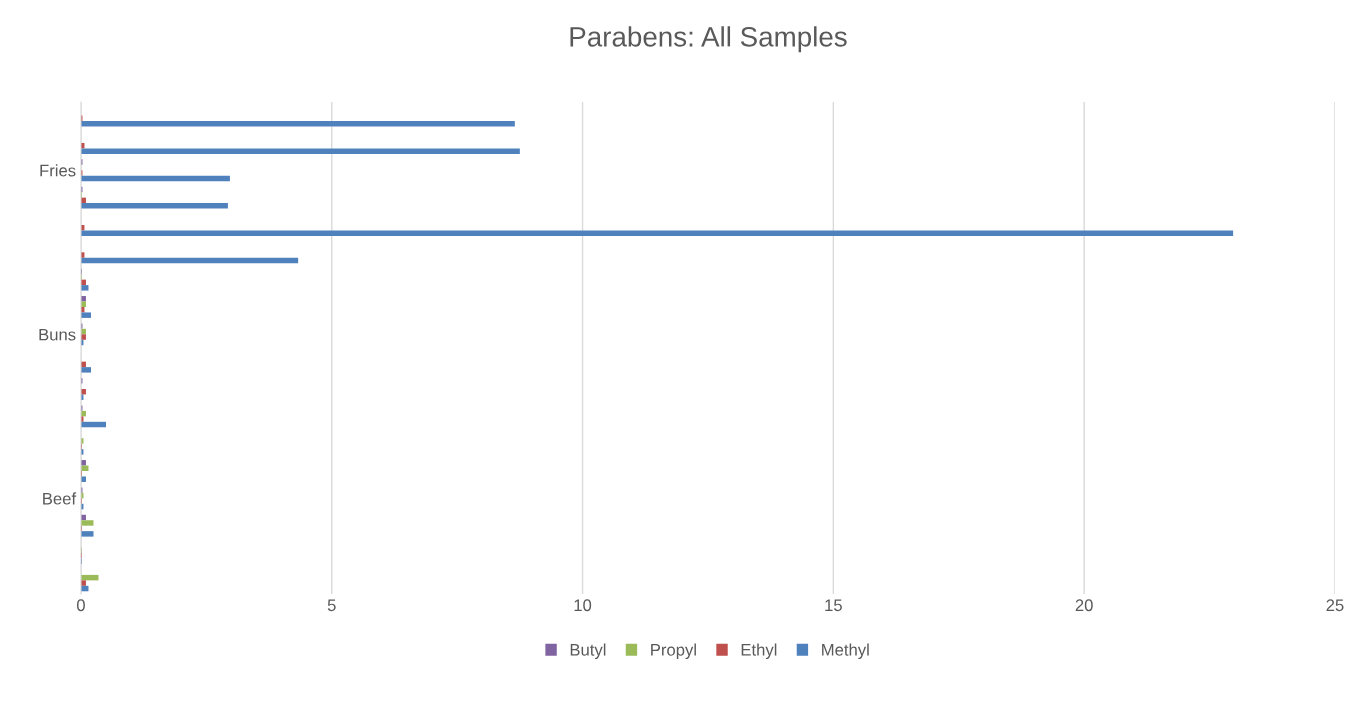 The height and width of the screenshot is (703, 1372). Describe the element at coordinates (588, 651) in the screenshot. I see `legend-label: Butyl` at that location.